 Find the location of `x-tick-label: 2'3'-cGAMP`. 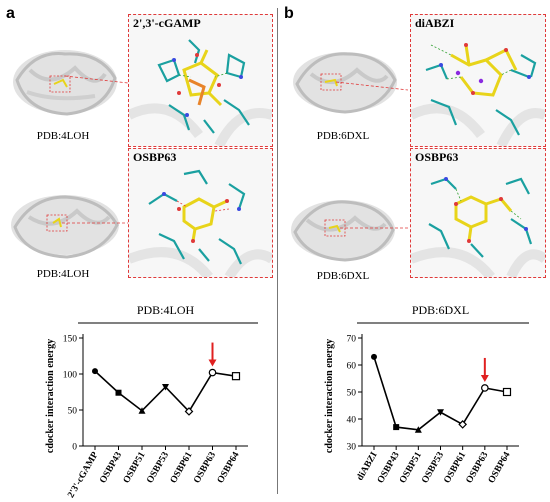

x-tick-label: 2'3'-cGAMP is located at coordinates (83, 474).